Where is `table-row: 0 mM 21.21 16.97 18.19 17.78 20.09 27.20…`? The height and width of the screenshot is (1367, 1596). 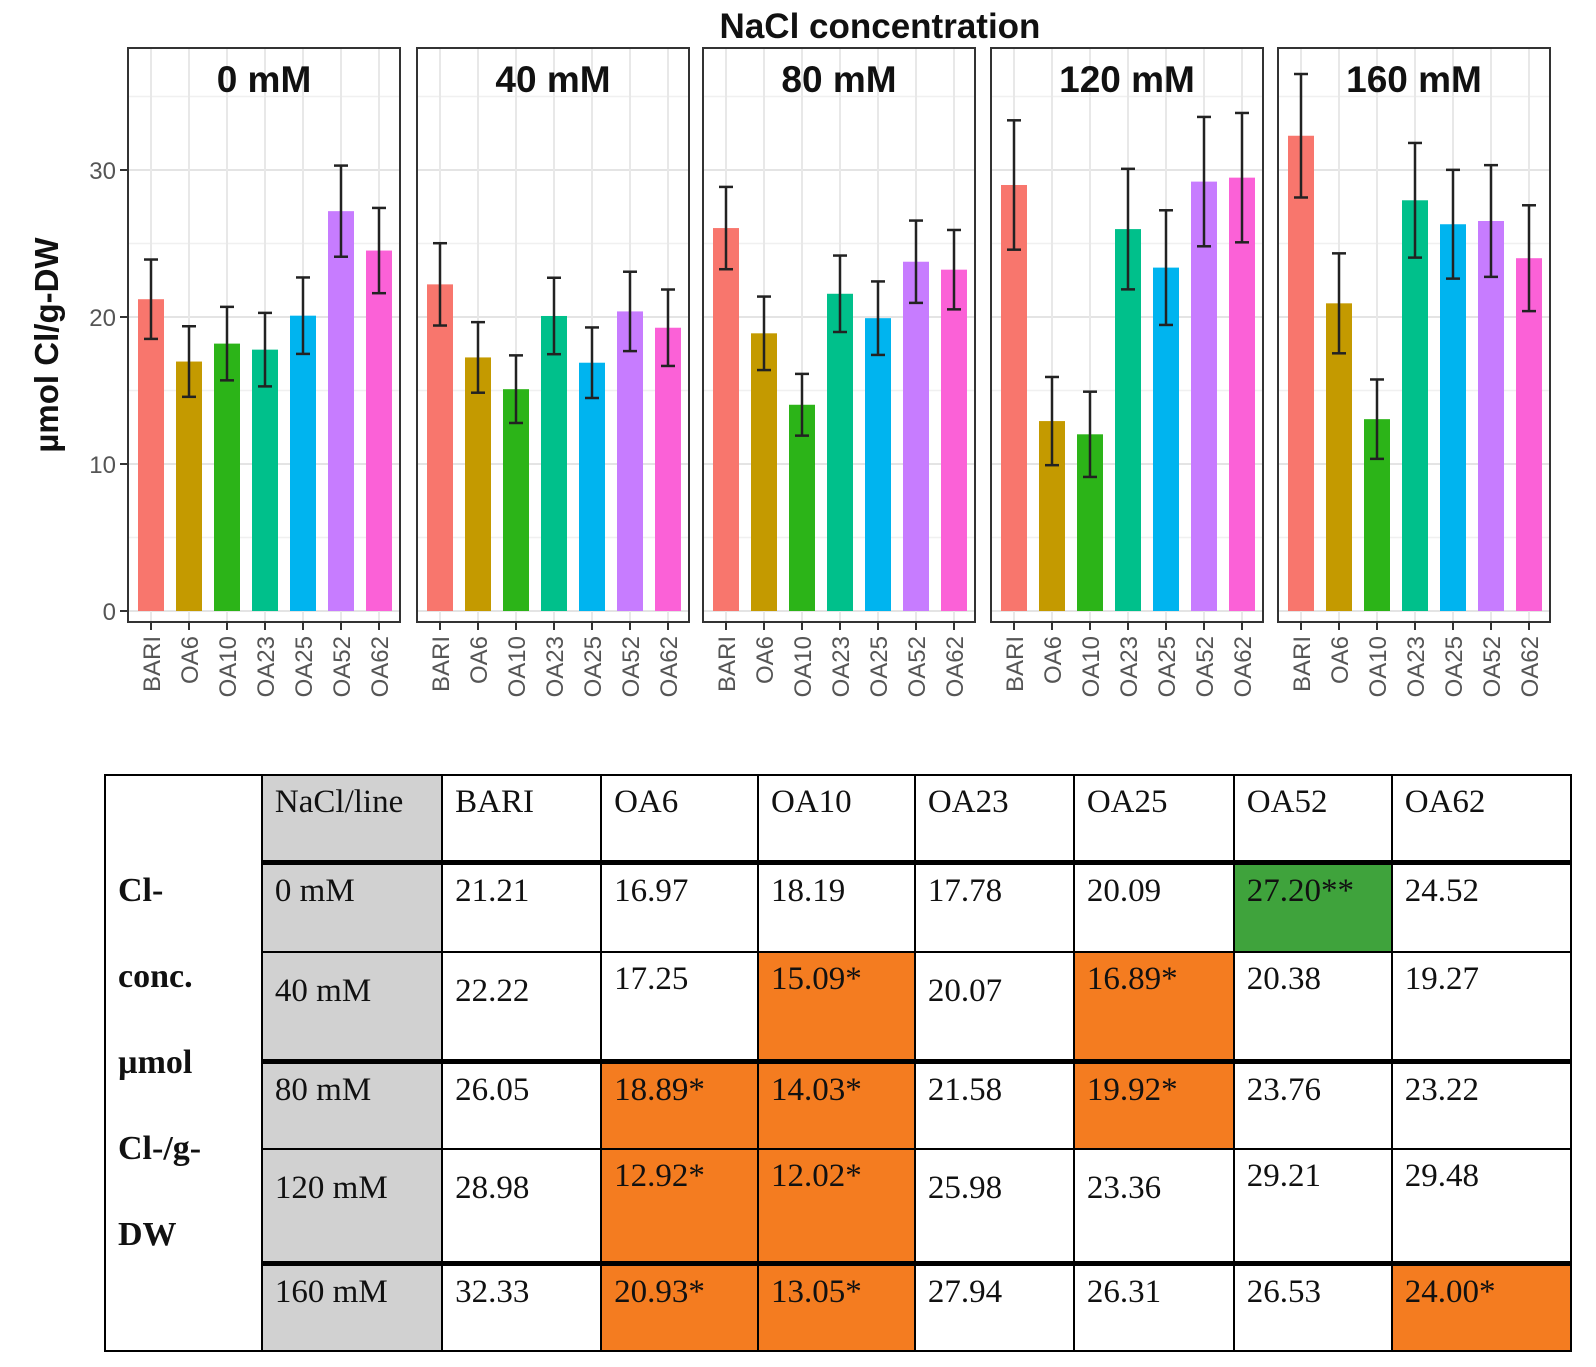 table-row: 0 mM 21.21 16.97 18.19 17.78 20.09 27.20… is located at coordinates (839, 907).